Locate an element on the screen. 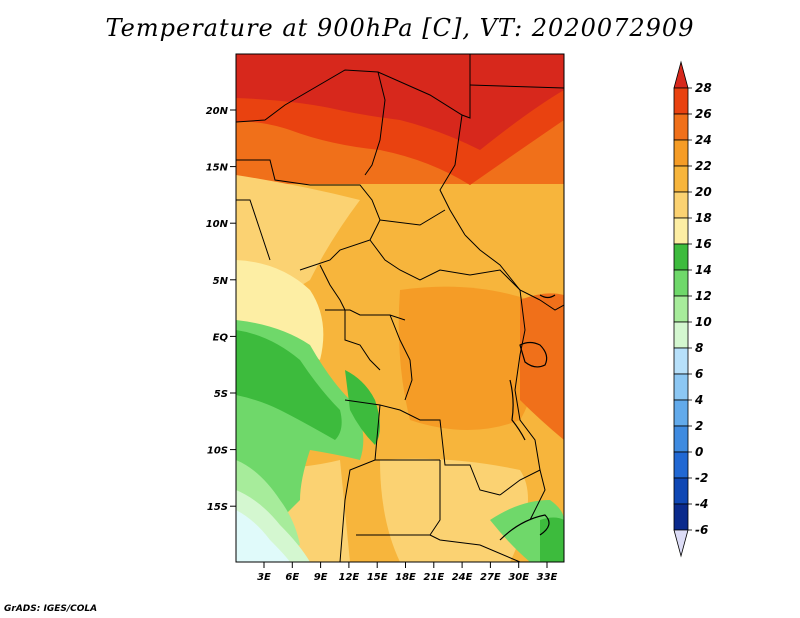  colorbar-label: 28 is located at coordinates (703, 88).